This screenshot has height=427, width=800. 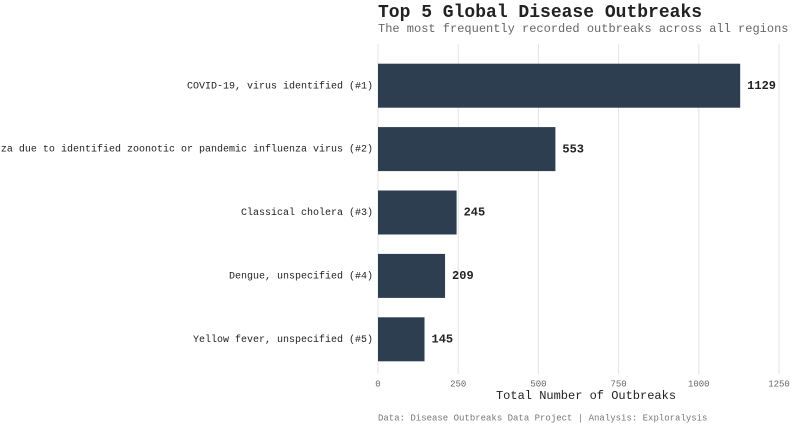 What do you see at coordinates (699, 384) in the screenshot?
I see `x-tick-label: 1000` at bounding box center [699, 384].